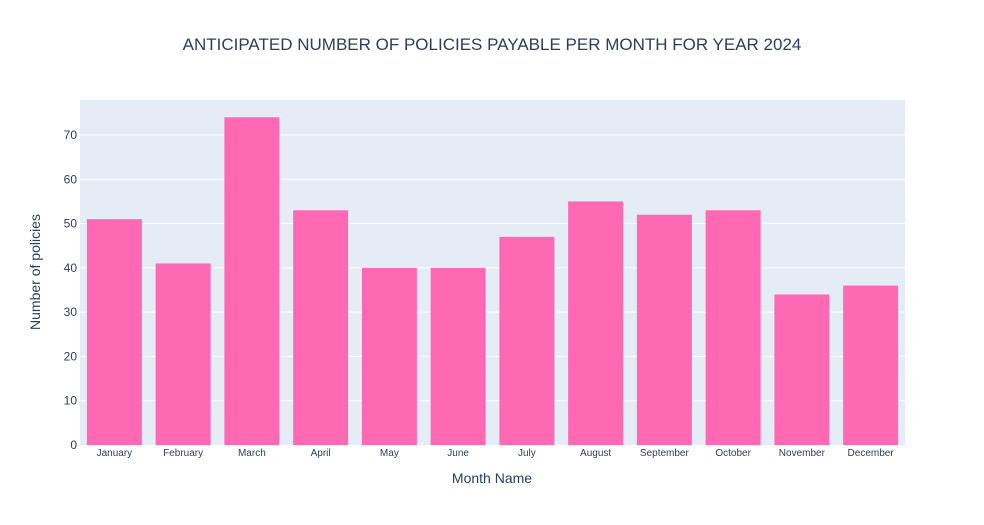 This screenshot has height=525, width=984. I want to click on x-tick-label: May, so click(389, 453).